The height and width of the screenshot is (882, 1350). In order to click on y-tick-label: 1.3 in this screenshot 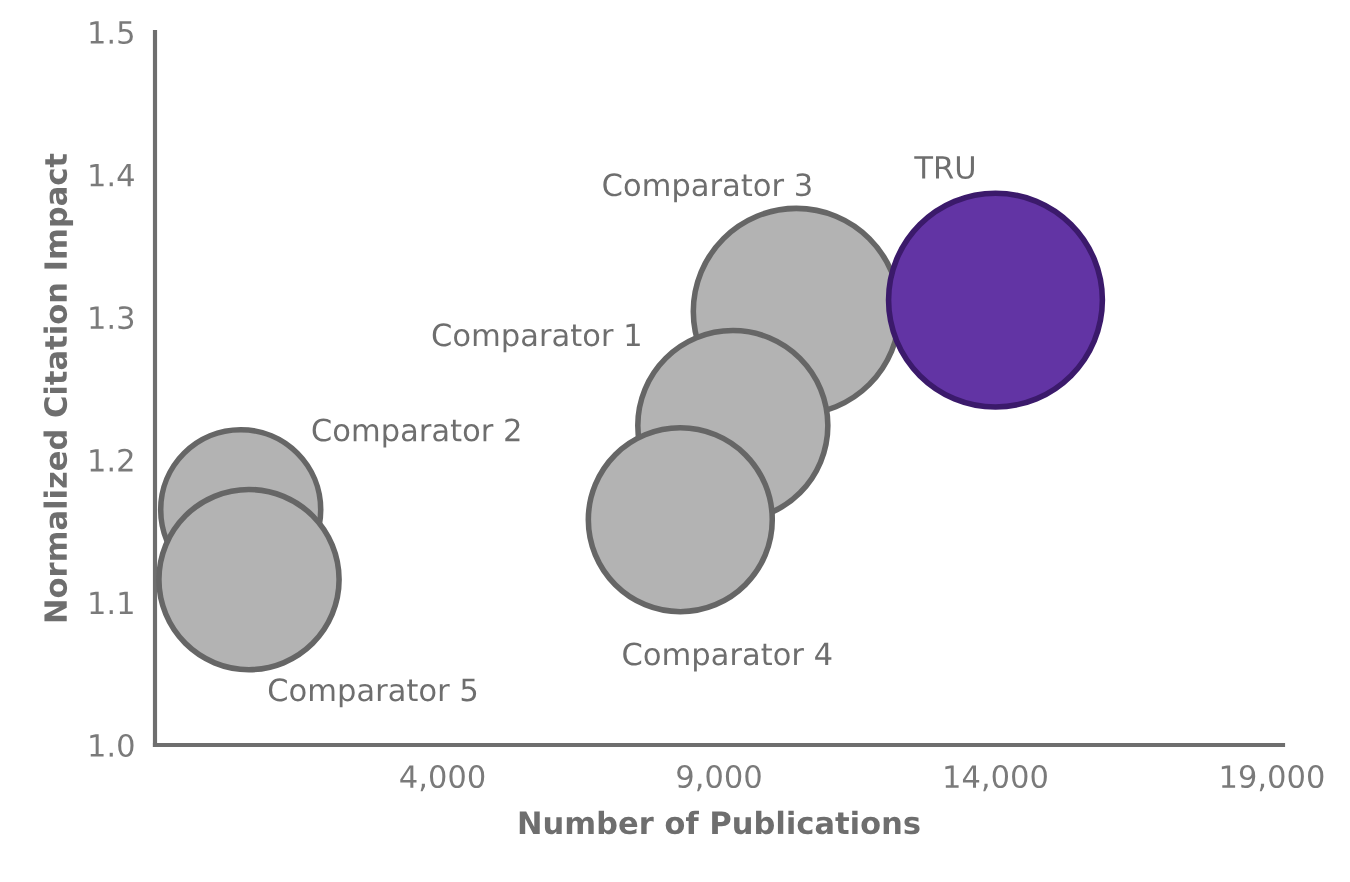, I will do `click(112, 318)`.